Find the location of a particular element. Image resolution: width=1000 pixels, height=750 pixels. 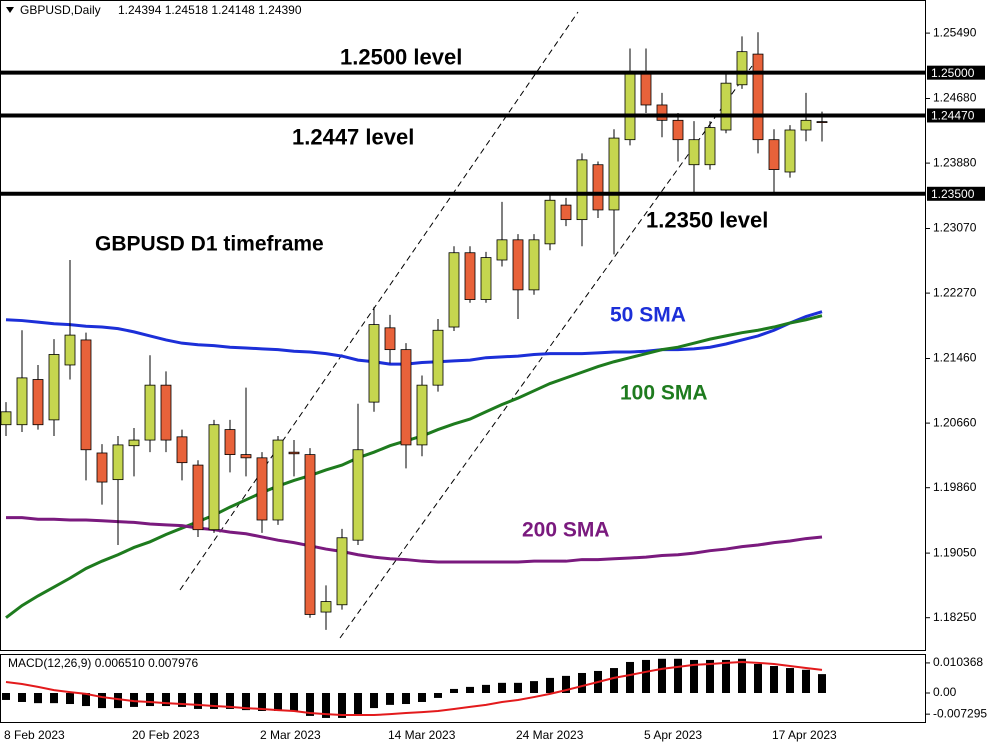

x-tick-label: 8 Feb 2023 is located at coordinates (34, 735).